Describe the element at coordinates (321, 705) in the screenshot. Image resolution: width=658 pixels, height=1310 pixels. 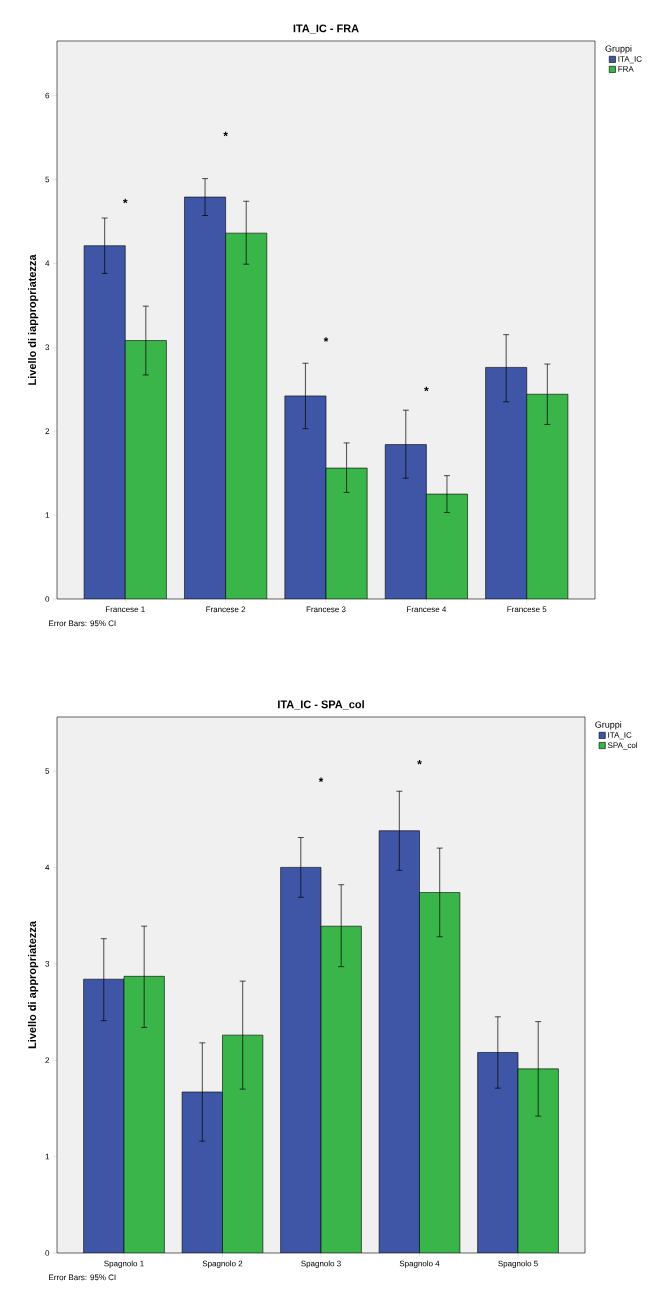
I see `chart-title: ITA_IC - SPA_col` at that location.